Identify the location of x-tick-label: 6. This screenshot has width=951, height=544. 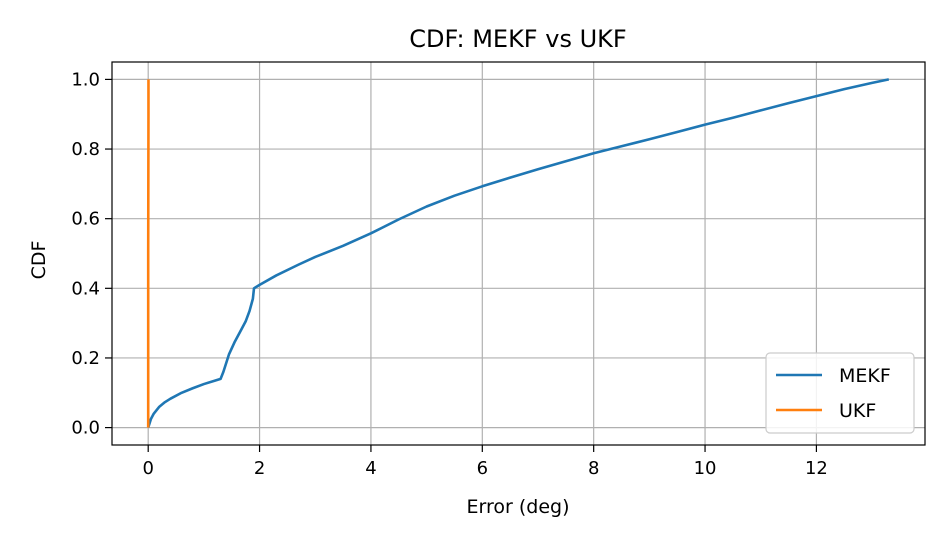
(482, 468).